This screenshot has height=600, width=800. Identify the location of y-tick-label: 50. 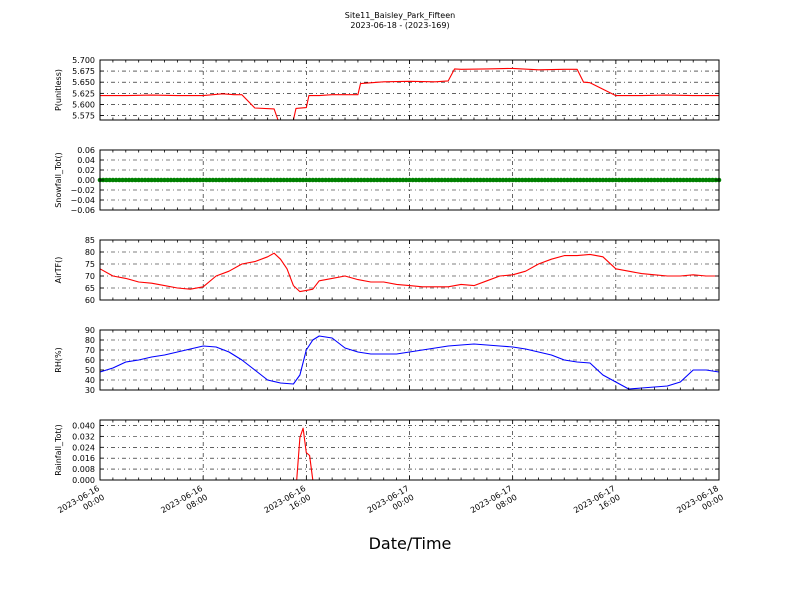
(90, 370).